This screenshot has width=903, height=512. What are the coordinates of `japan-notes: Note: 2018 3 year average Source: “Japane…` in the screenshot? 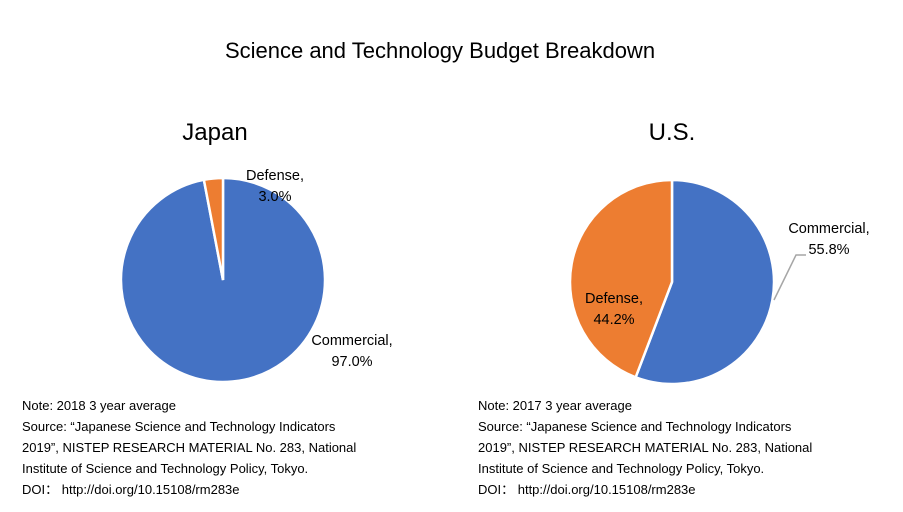 It's located at (189, 447).